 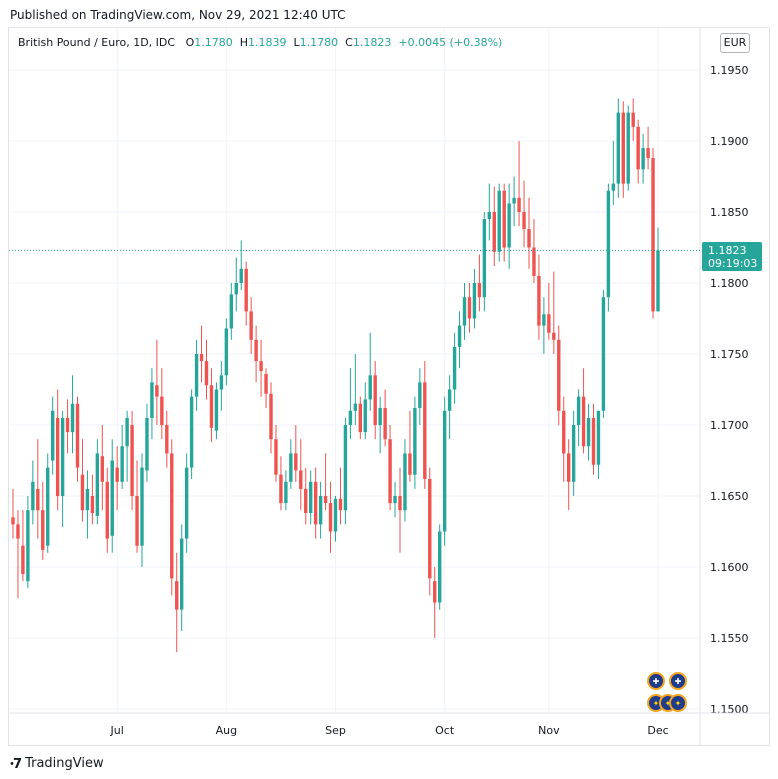 What do you see at coordinates (729, 425) in the screenshot?
I see `y-tick-label: 1.1700` at bounding box center [729, 425].